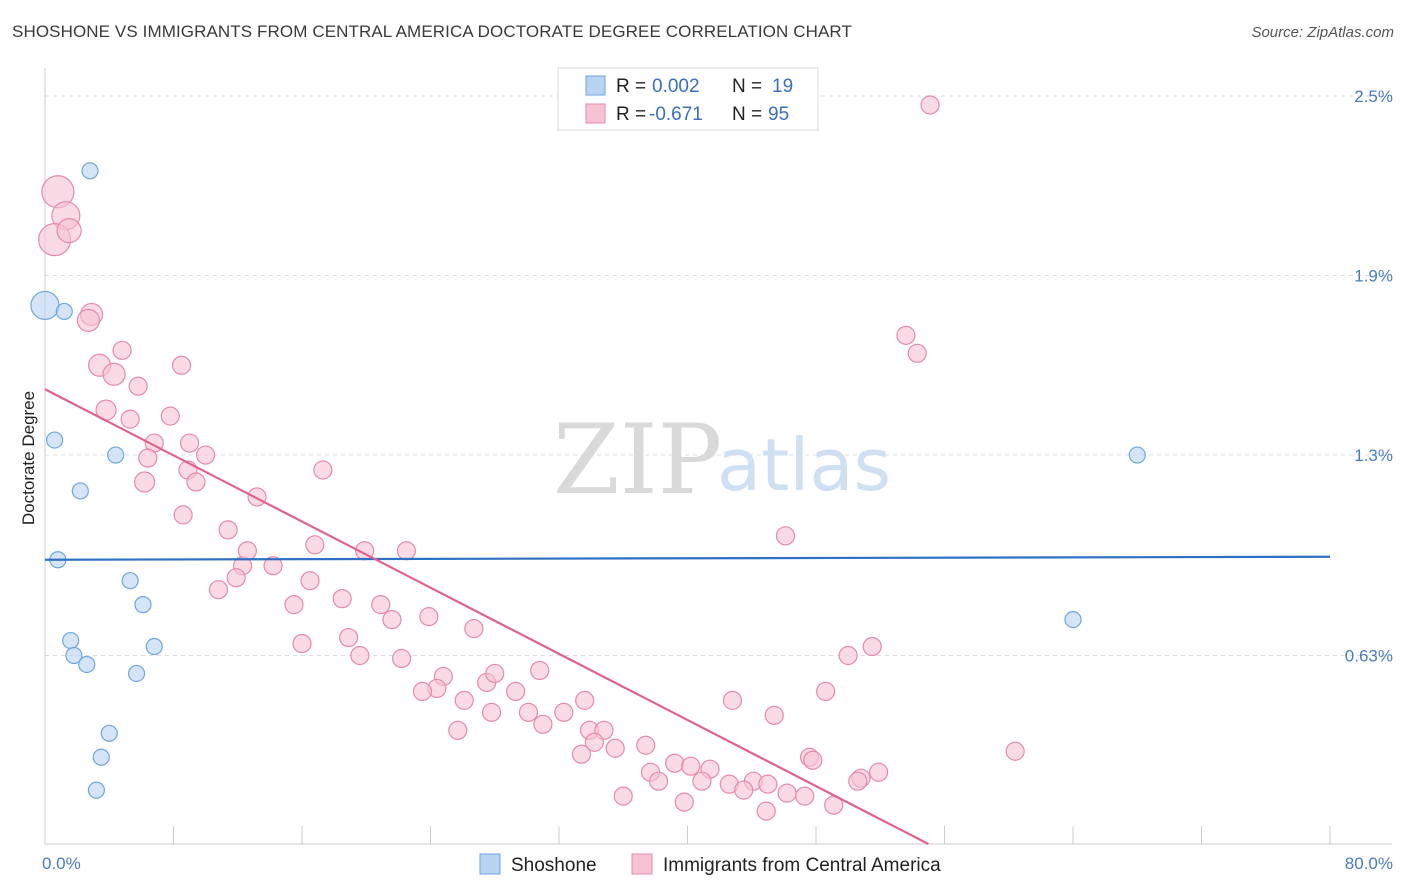 Image resolution: width=1406 pixels, height=892 pixels. What do you see at coordinates (595, 85) in the screenshot?
I see `legend-swatch-shoshone` at bounding box center [595, 85].